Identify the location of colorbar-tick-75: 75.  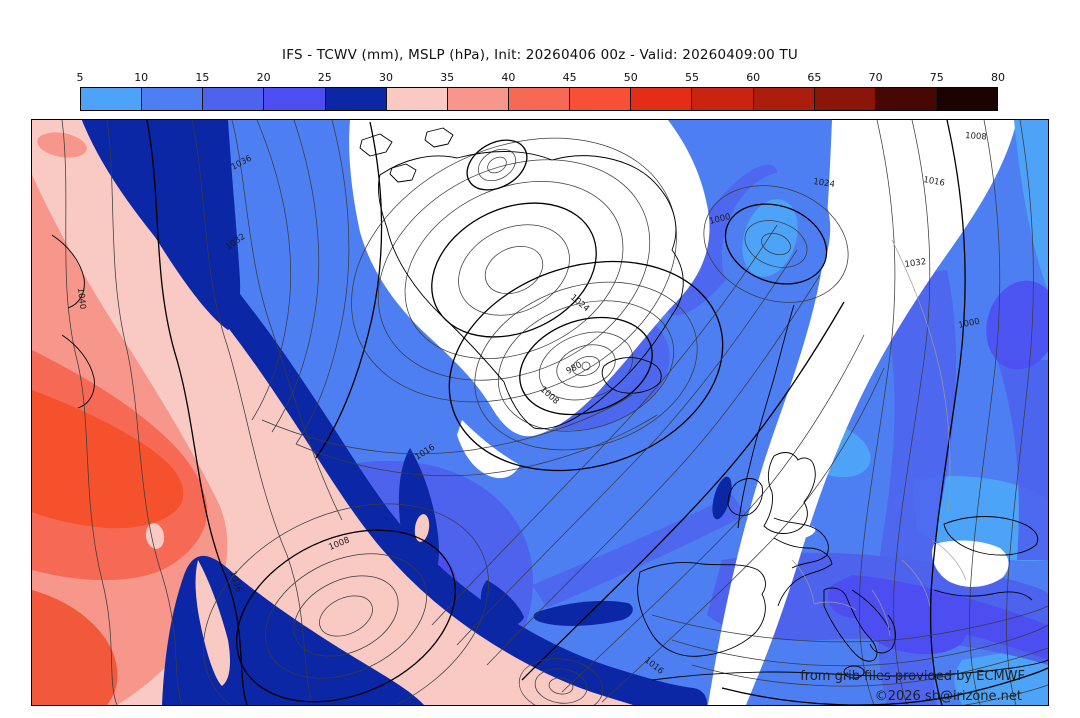
(936, 77).